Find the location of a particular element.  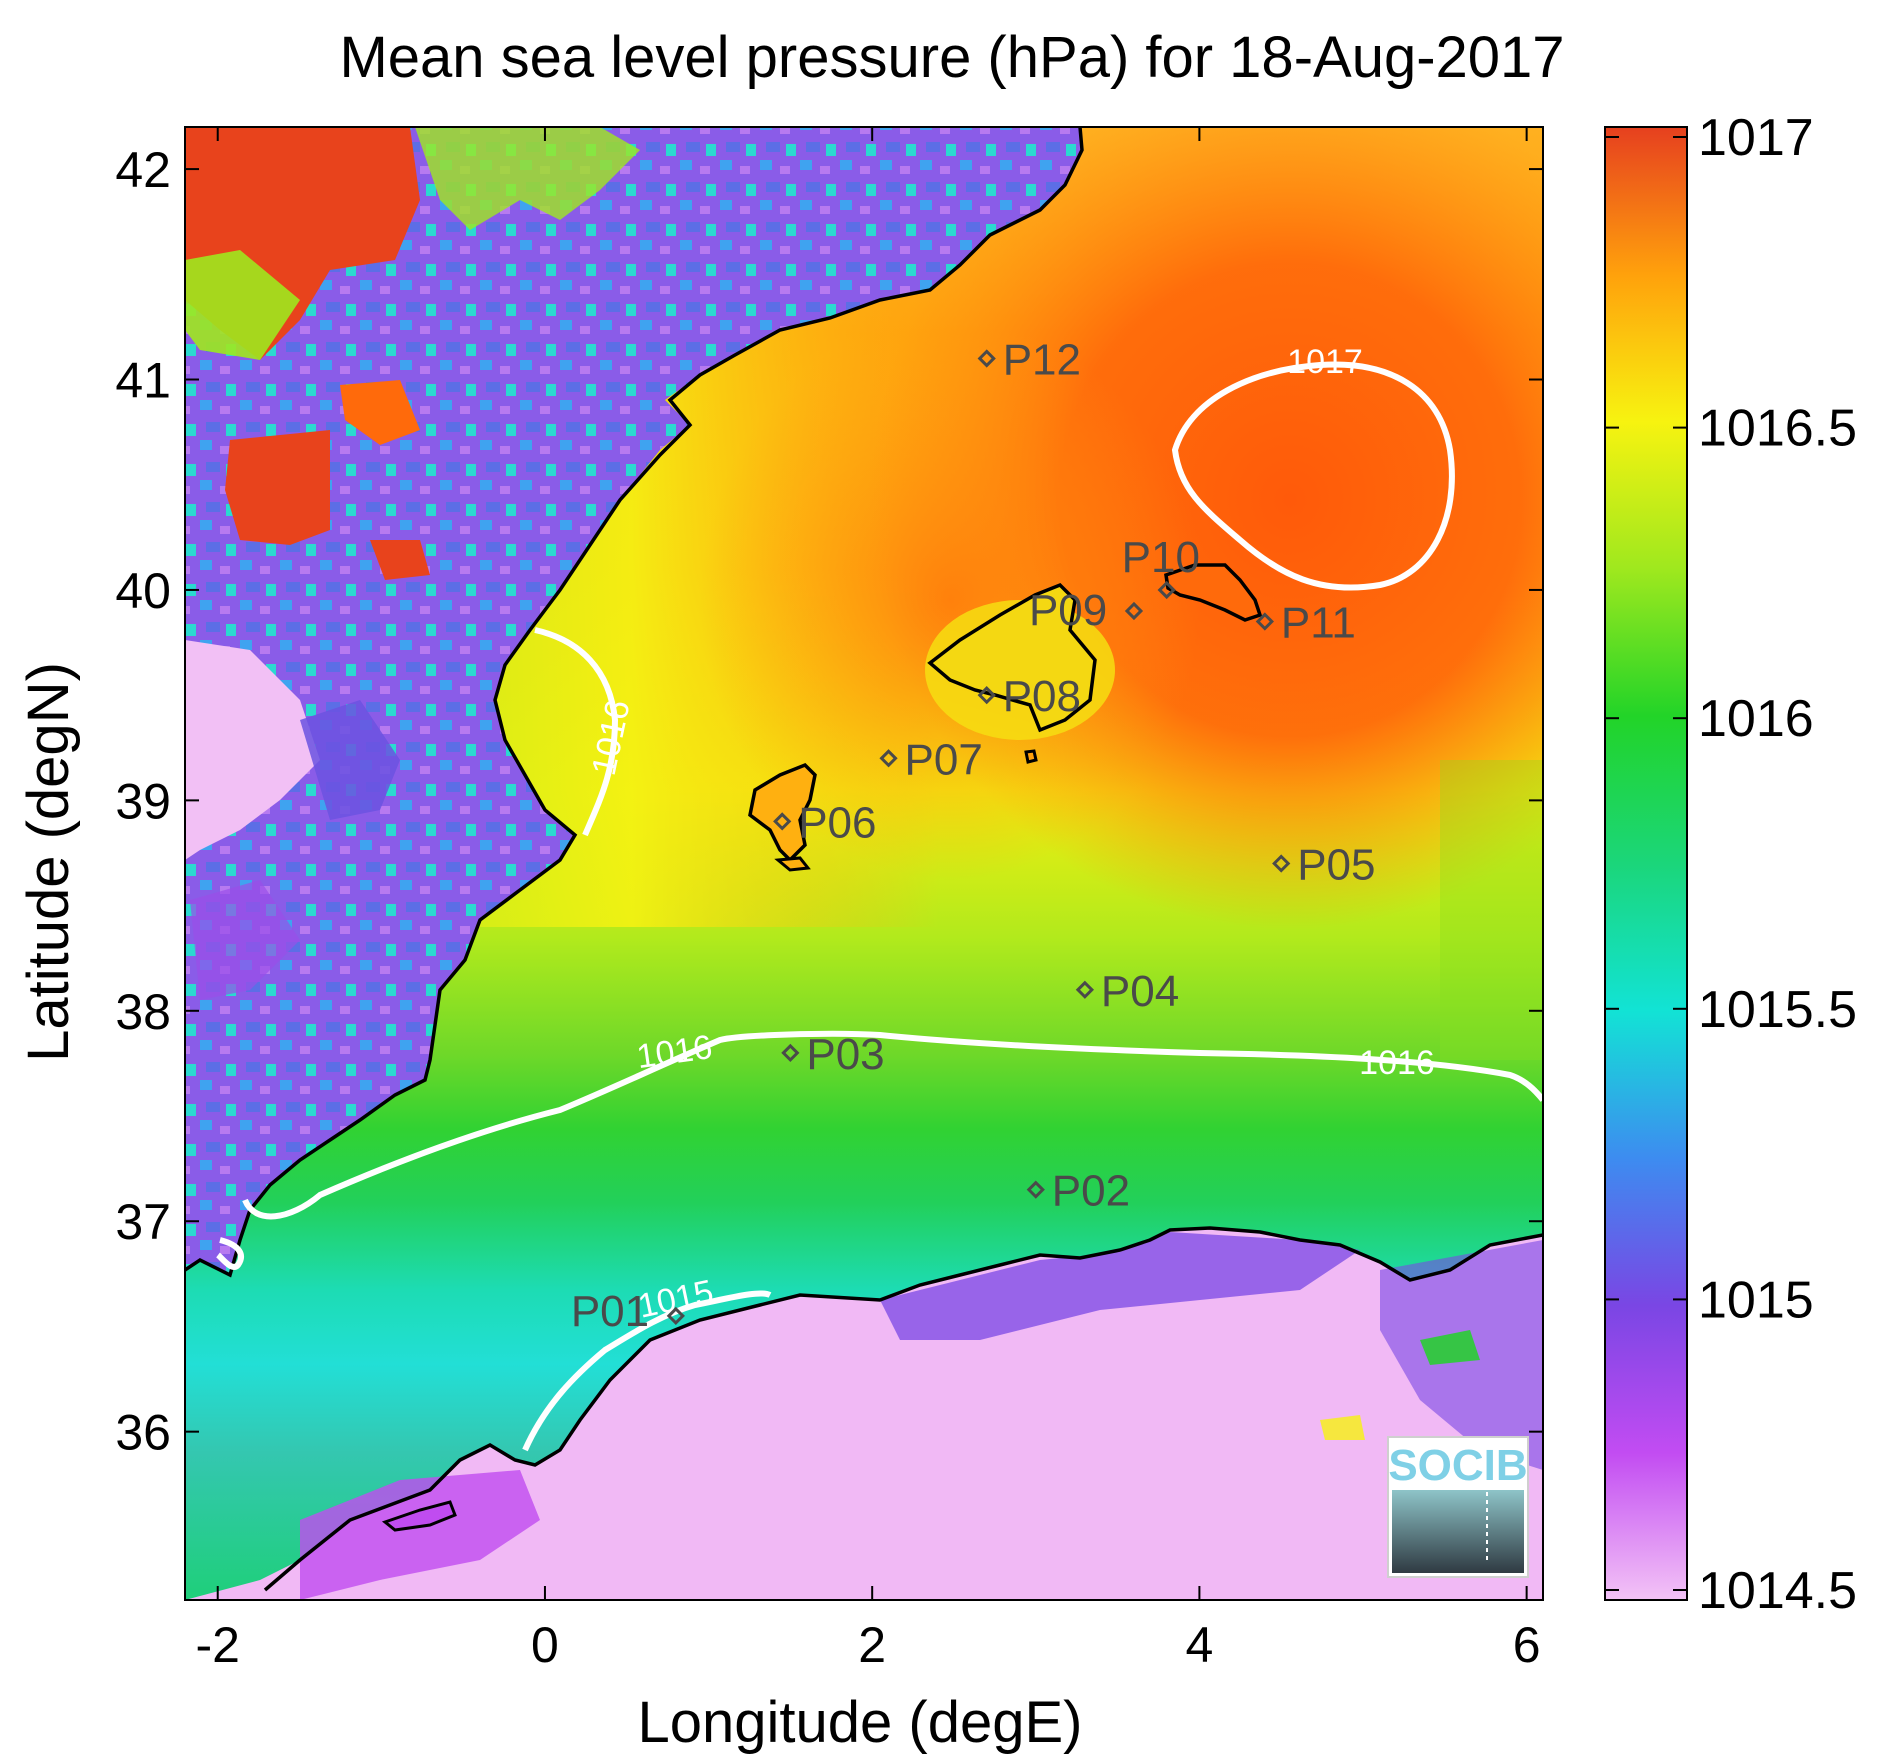

station-p10: P10 is located at coordinates (1161, 566).